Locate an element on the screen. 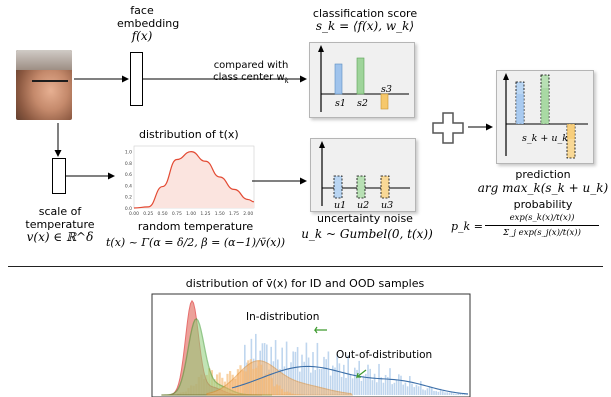 Image resolution: width=611 pixels, height=397 pixels. temp-dist-title: distribution of t(x) is located at coordinates (189, 134).